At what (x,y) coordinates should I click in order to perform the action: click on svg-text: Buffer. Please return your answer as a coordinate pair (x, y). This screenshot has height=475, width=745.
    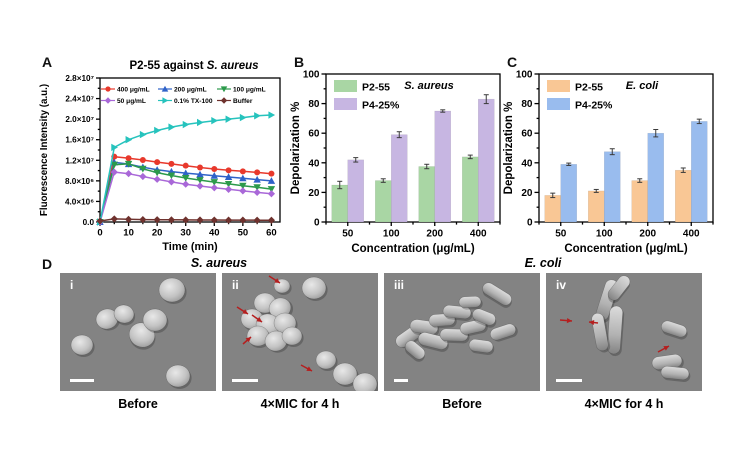
    Looking at the image, I should click on (243, 101).